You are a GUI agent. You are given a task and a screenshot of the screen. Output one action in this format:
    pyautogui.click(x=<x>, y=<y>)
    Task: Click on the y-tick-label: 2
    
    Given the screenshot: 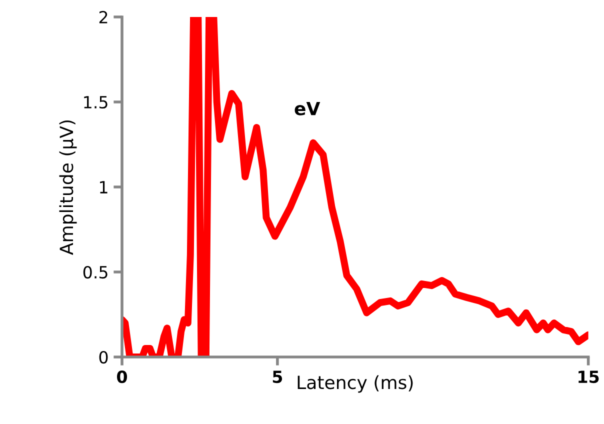 What is the action you would take?
    pyautogui.click(x=103, y=17)
    